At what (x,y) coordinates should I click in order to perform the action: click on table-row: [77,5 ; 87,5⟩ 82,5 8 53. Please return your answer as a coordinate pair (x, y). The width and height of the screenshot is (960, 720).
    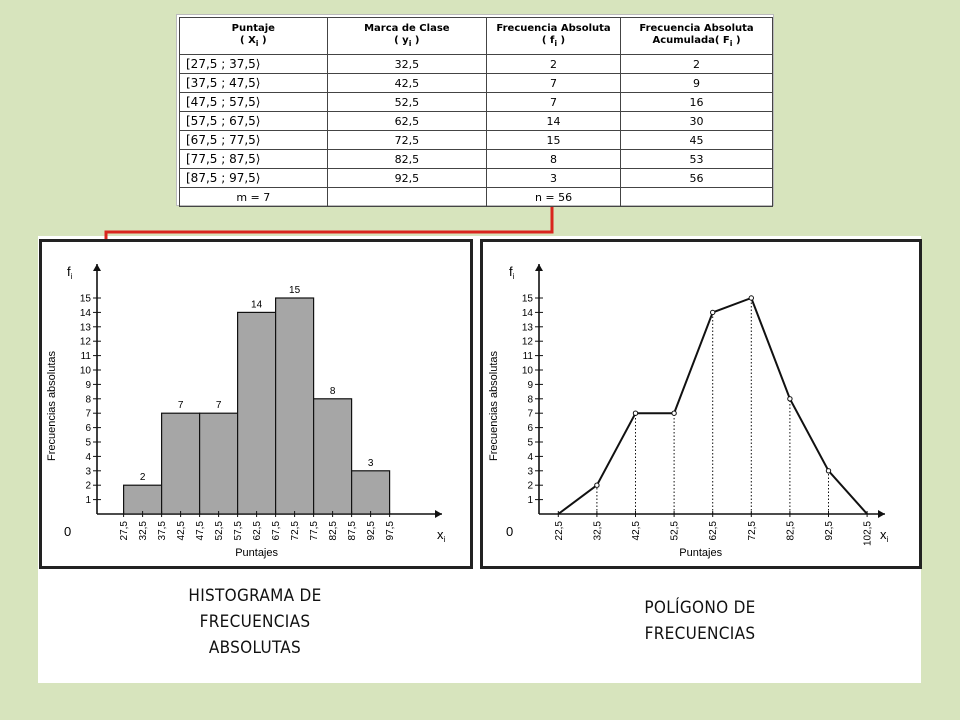
    Looking at the image, I should click on (476, 159).